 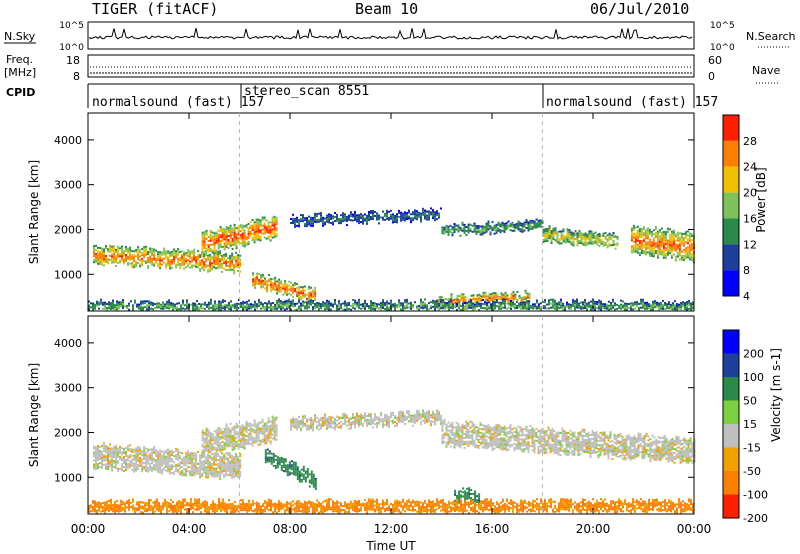 I want to click on colorbar-tick-label: 28, so click(x=750, y=141).